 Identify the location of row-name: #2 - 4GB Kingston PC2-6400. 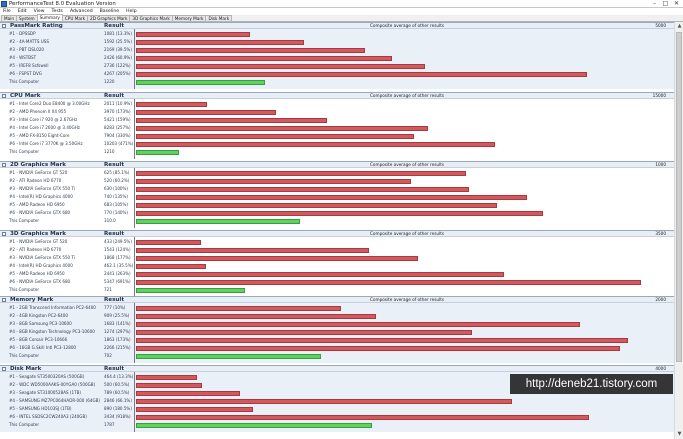
(38, 315).